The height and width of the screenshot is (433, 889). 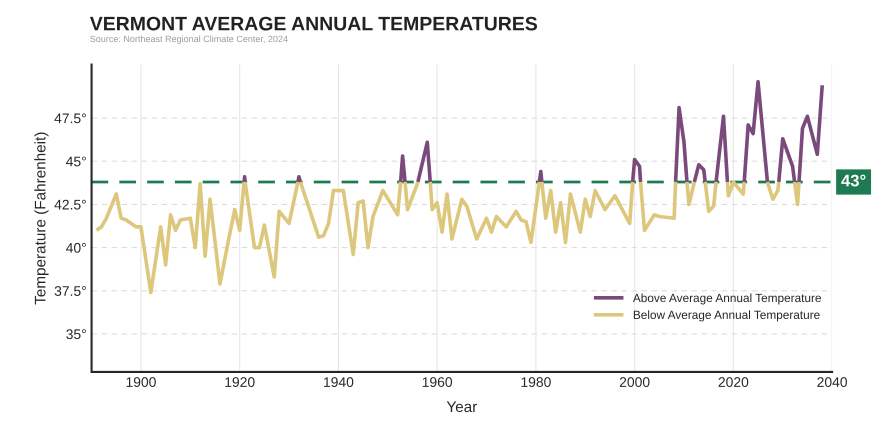 What do you see at coordinates (41, 218) in the screenshot?
I see `y-axis-title: Temperature (Fahrenheit)` at bounding box center [41, 218].